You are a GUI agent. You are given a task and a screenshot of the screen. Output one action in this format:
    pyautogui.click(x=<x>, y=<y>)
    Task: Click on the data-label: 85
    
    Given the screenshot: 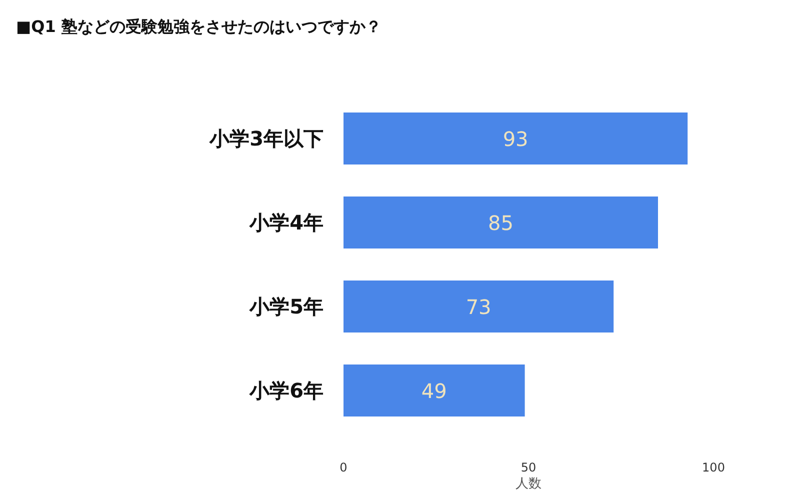 What is the action you would take?
    pyautogui.click(x=501, y=223)
    